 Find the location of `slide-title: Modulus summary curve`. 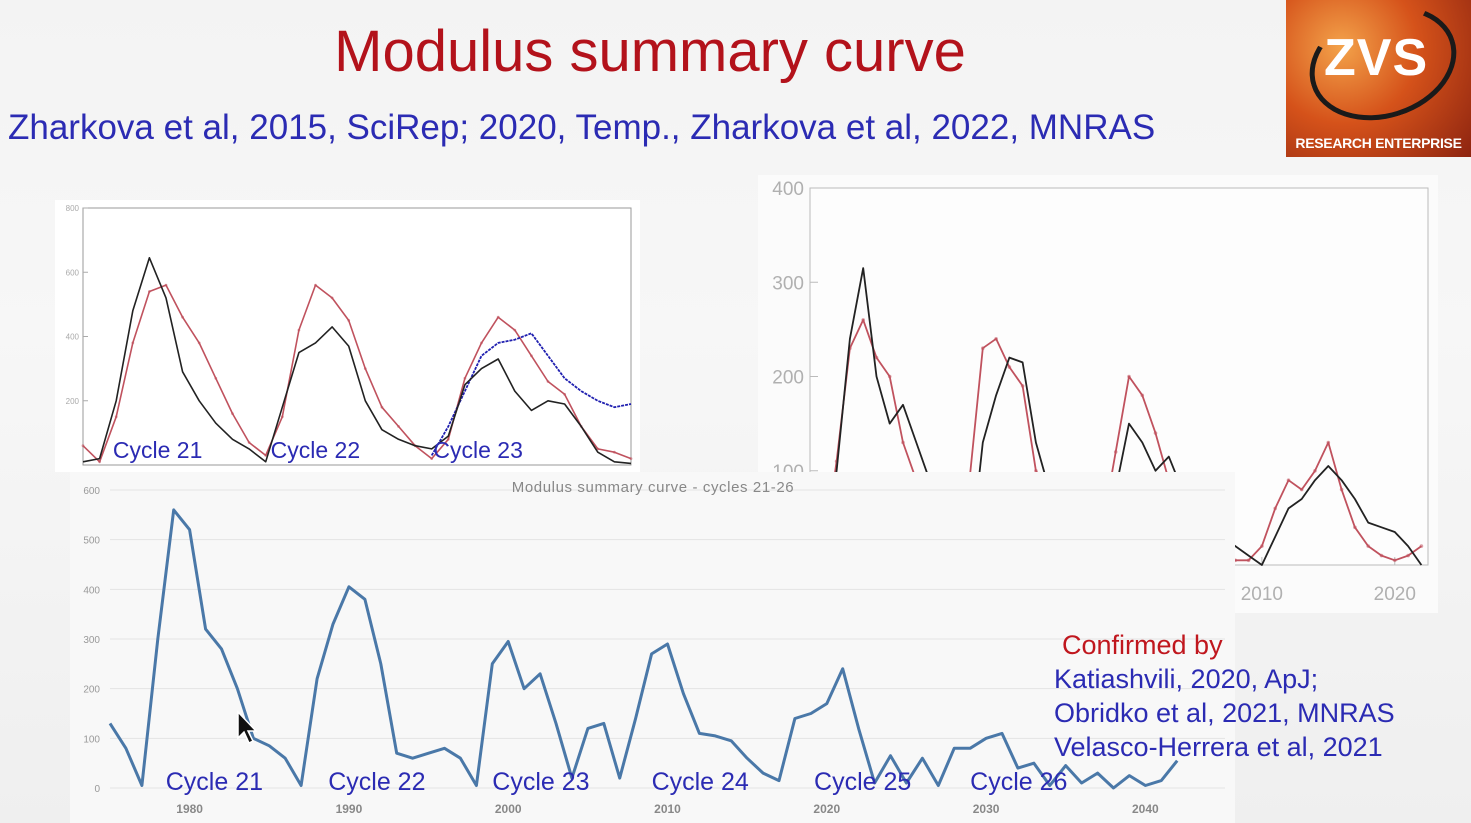

slide-title: Modulus summary curve is located at coordinates (650, 51).